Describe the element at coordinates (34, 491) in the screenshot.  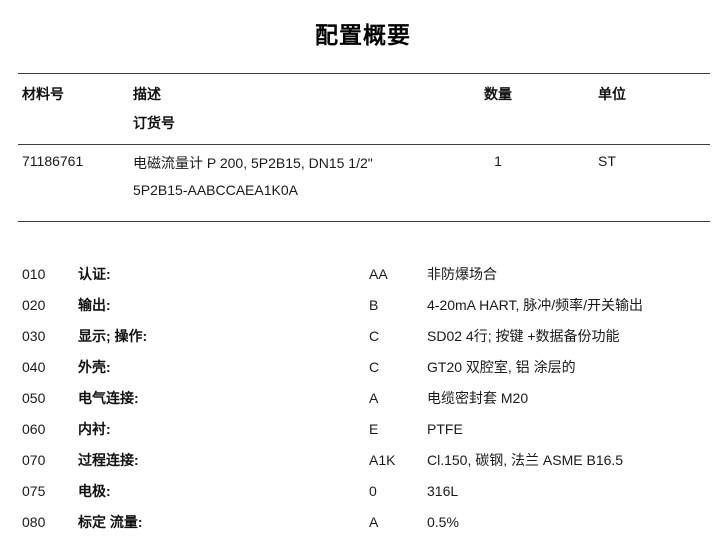
I see `spec-position: 075` at that location.